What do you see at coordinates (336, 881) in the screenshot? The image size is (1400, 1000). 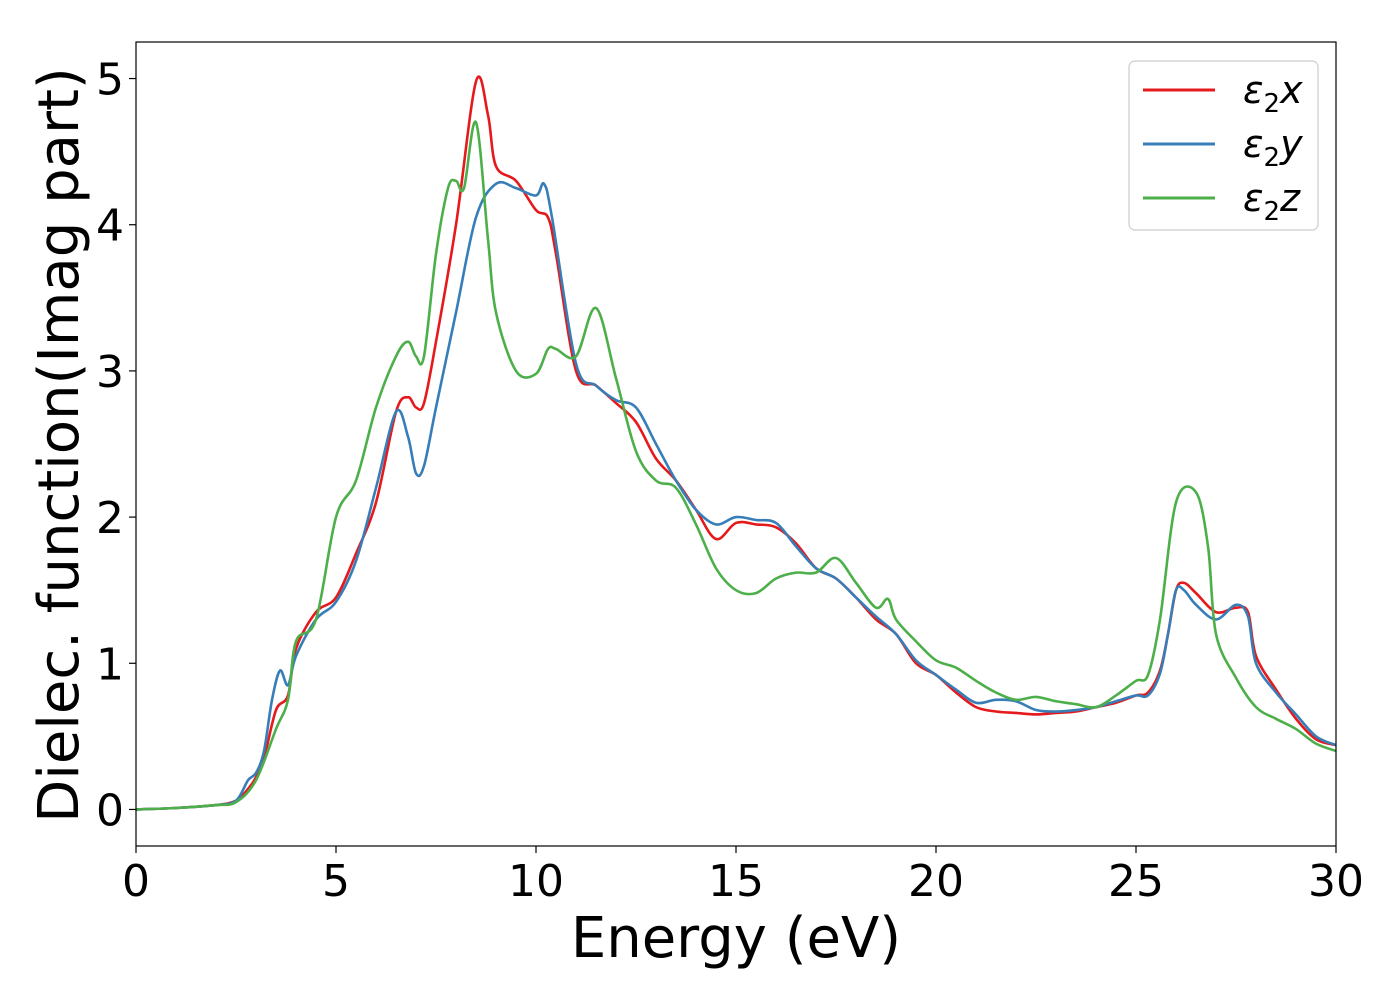 I see `x-tick-label: 5` at bounding box center [336, 881].